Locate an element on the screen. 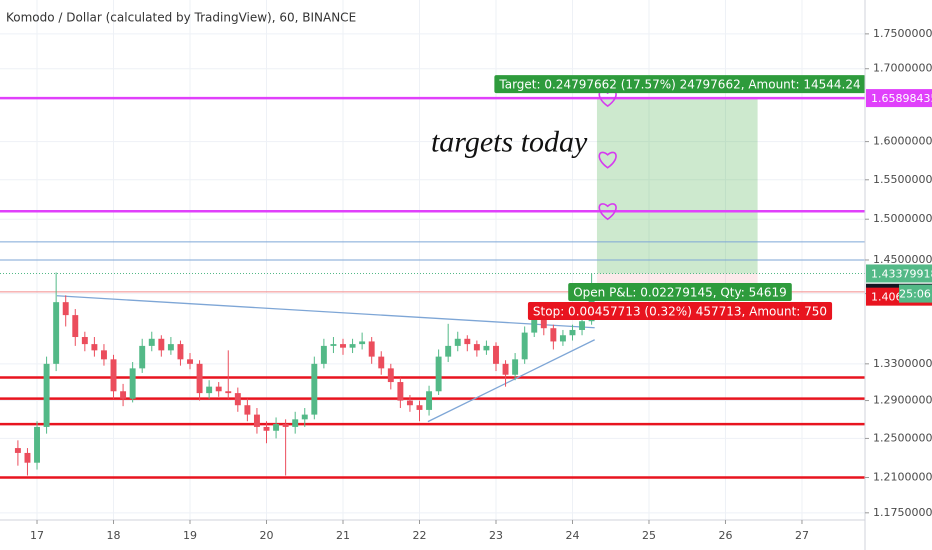  x-tick-label: 22 is located at coordinates (419, 535).